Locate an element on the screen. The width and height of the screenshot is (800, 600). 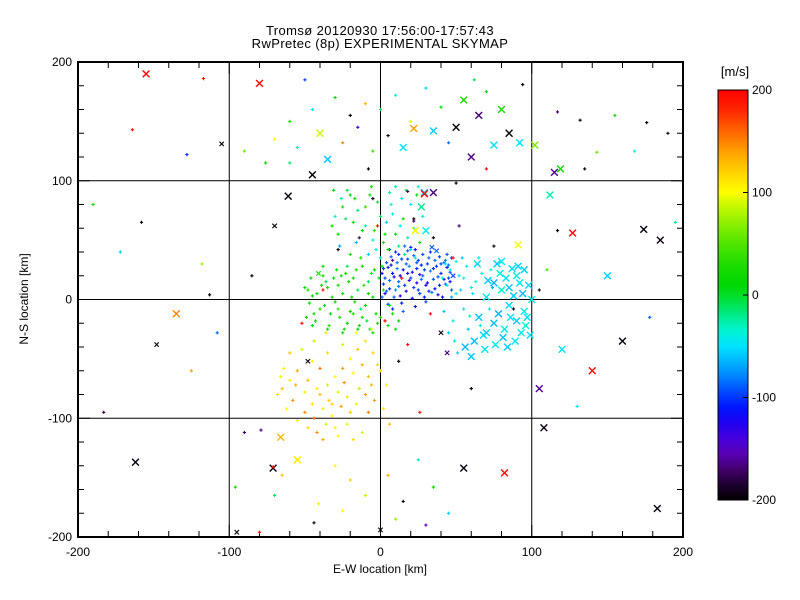
x-tick-label: -100 is located at coordinates (229, 552).